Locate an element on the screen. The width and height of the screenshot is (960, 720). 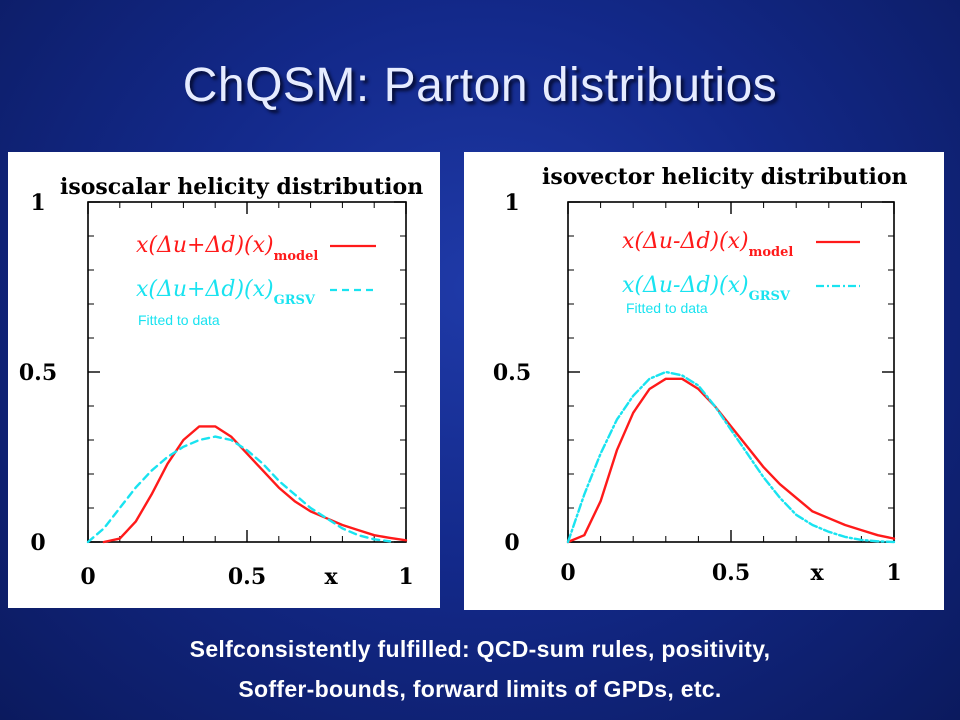
legend-entry-model: x(Δu+Δd)(x)model is located at coordinates (227, 248).